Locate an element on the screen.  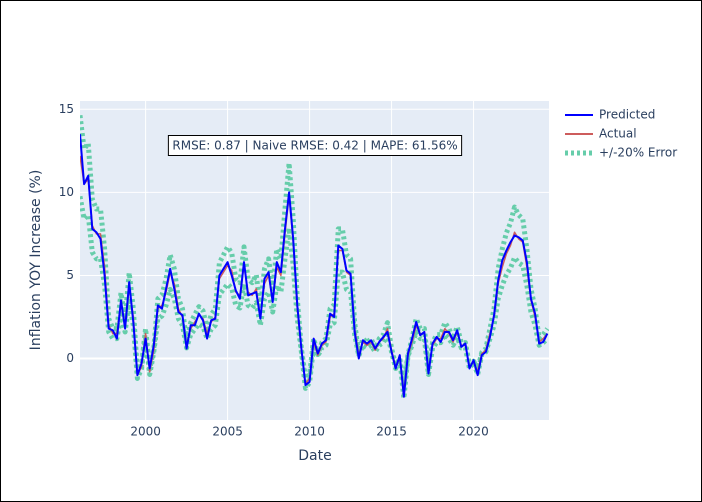
y-axis-title: Inflation YOY Increase (%) is located at coordinates (36, 260).